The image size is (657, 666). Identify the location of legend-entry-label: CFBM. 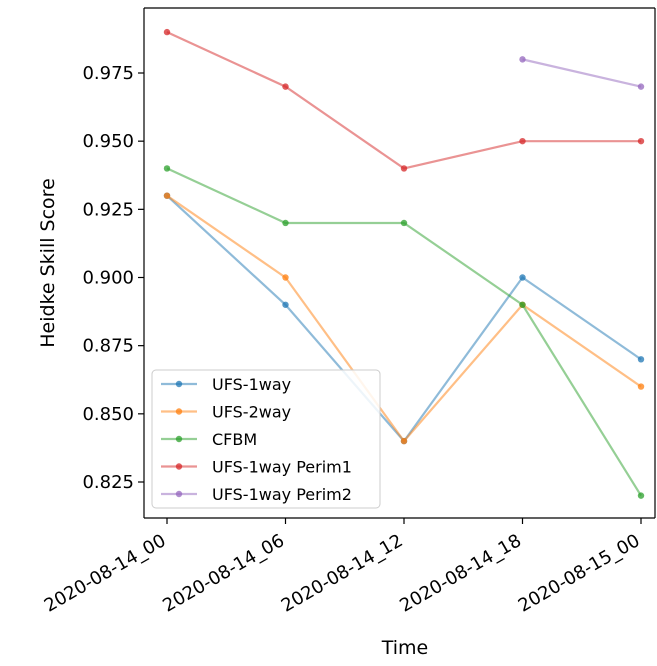
(234, 439).